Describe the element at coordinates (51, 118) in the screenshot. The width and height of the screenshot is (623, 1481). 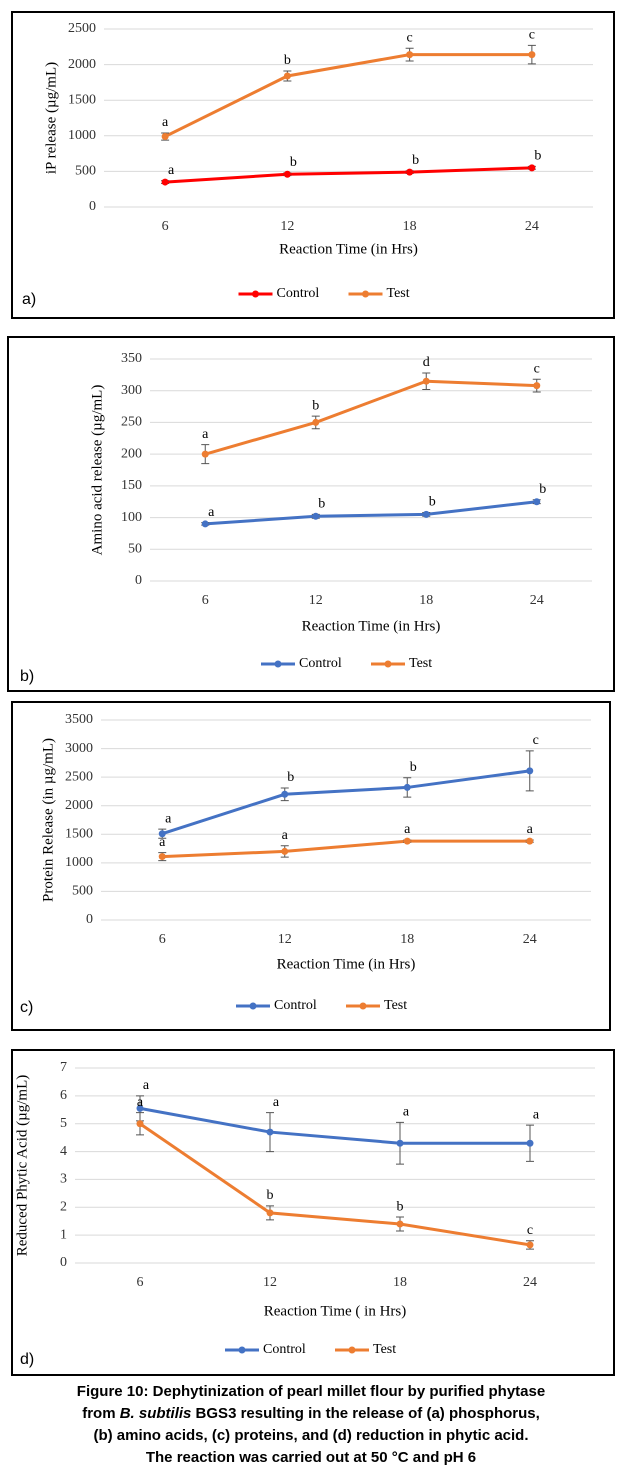
I see `y-axis-label: iP release (µg/mL)` at that location.